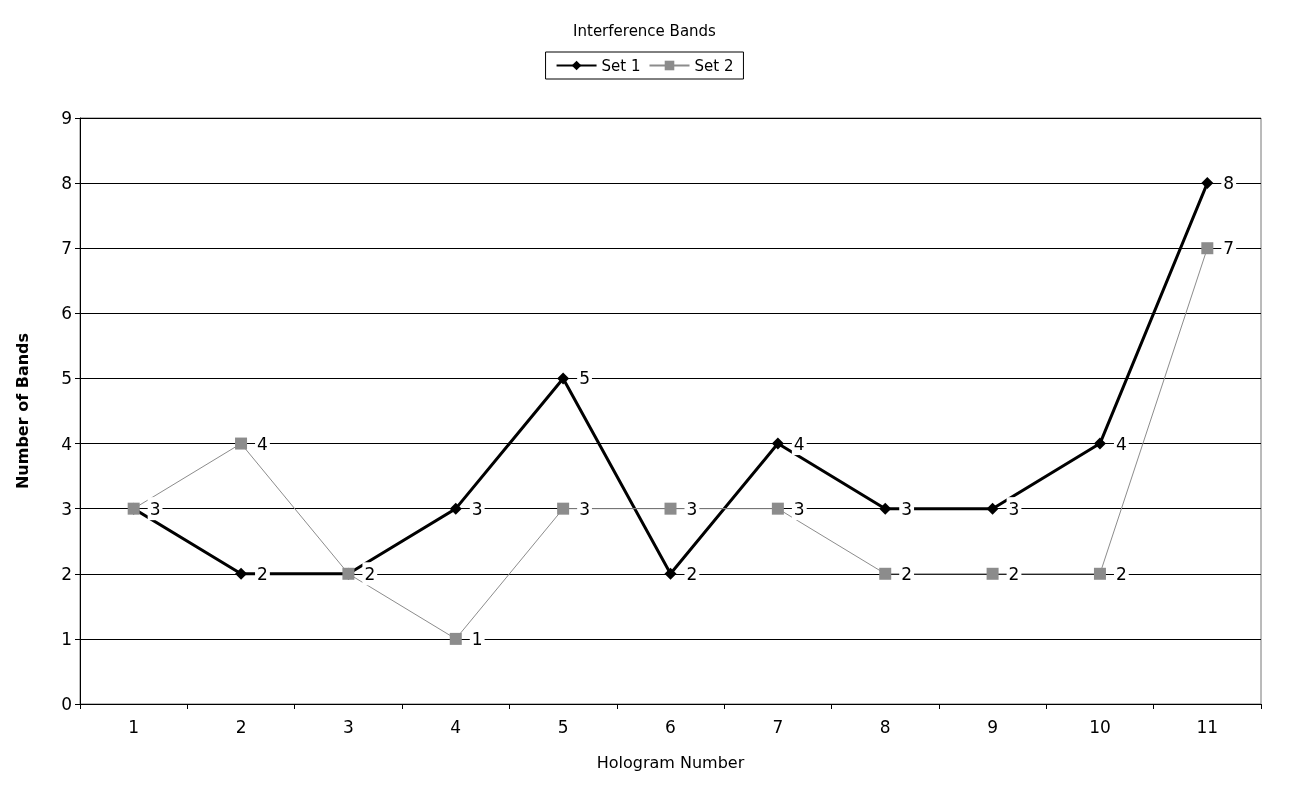  I want to click on y-axis-title: Number of Bands, so click(22, 411).